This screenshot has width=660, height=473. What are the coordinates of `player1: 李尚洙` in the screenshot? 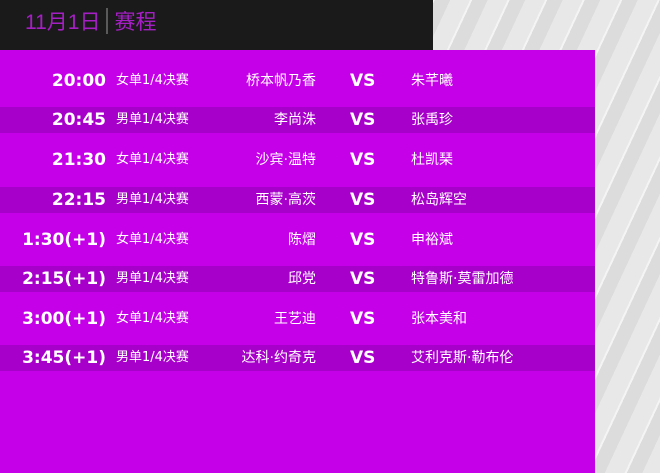 It's located at (295, 120).